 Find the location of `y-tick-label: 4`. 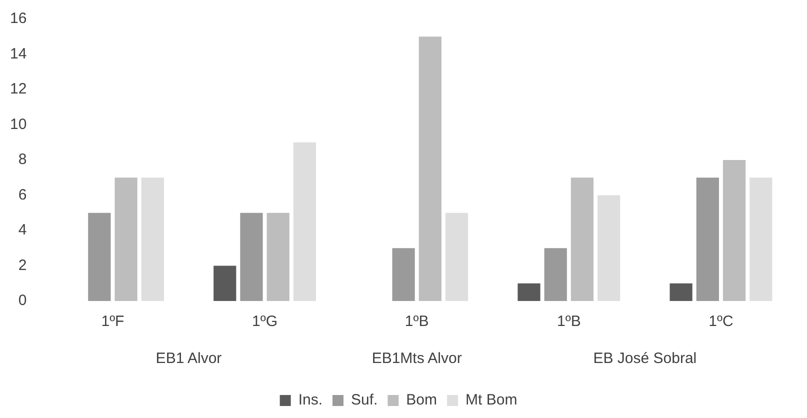

y-tick-label: 4 is located at coordinates (22, 230).